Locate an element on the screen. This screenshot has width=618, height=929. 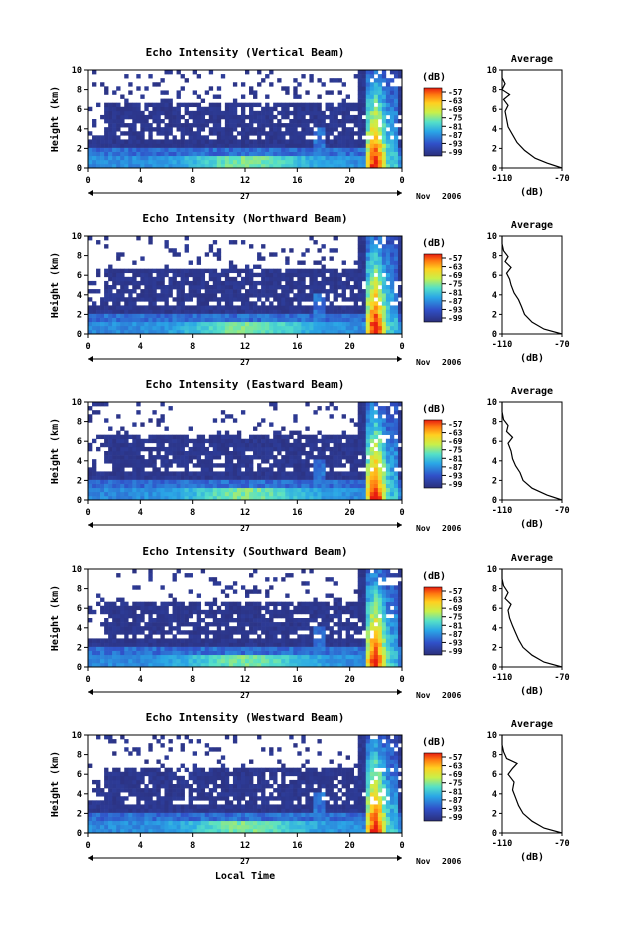
y-tick-label: 8 is located at coordinates (79, 423).